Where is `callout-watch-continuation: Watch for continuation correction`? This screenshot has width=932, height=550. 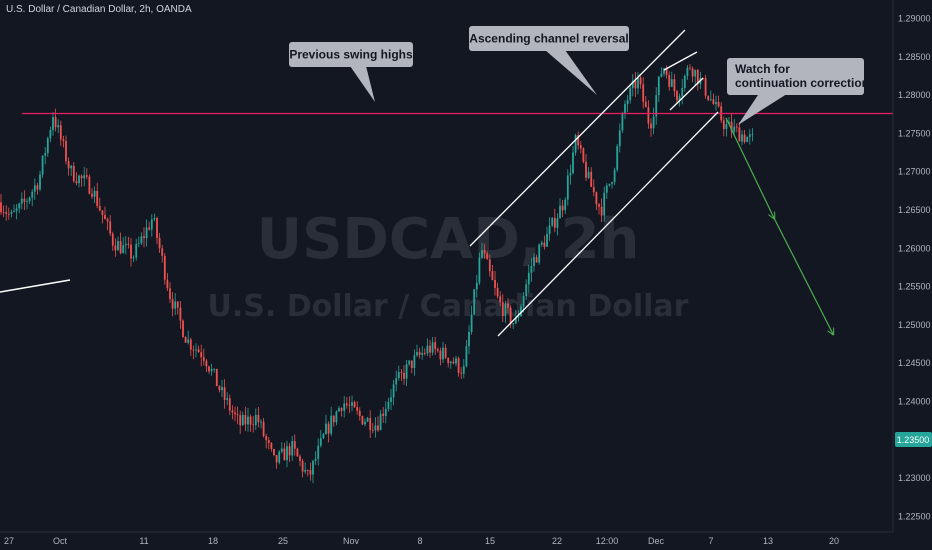 callout-watch-continuation: Watch for continuation correction is located at coordinates (798, 91).